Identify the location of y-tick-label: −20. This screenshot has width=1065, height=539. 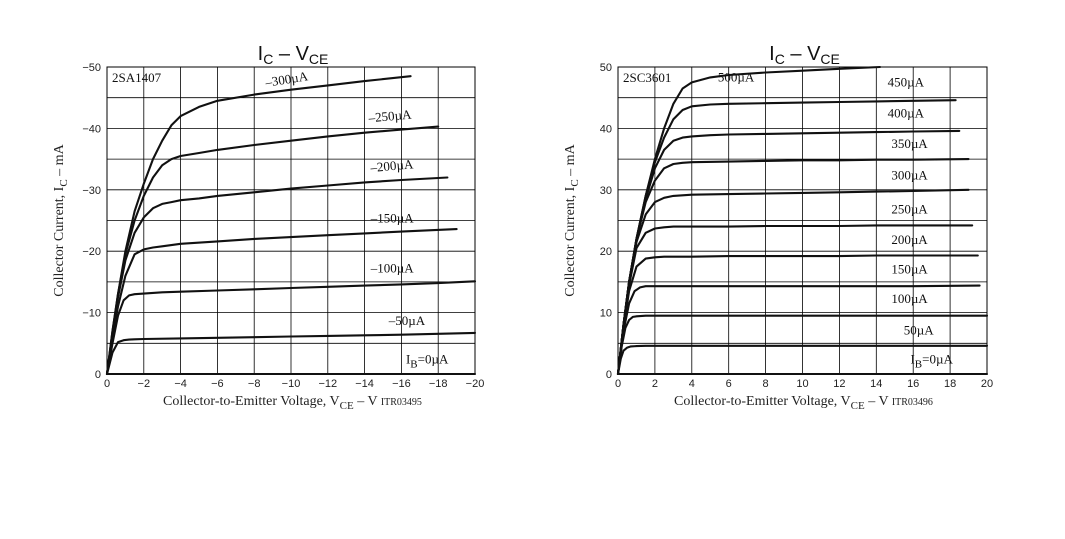
(91, 252).